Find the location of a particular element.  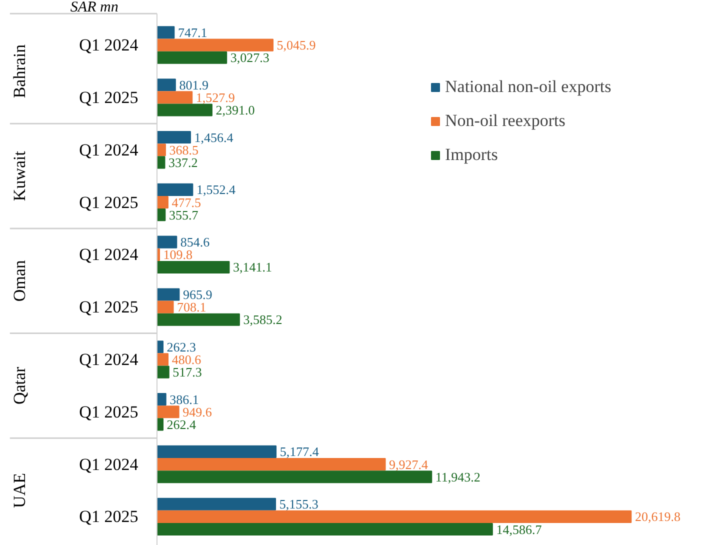

data-label: 5,177.4 is located at coordinates (300, 452).